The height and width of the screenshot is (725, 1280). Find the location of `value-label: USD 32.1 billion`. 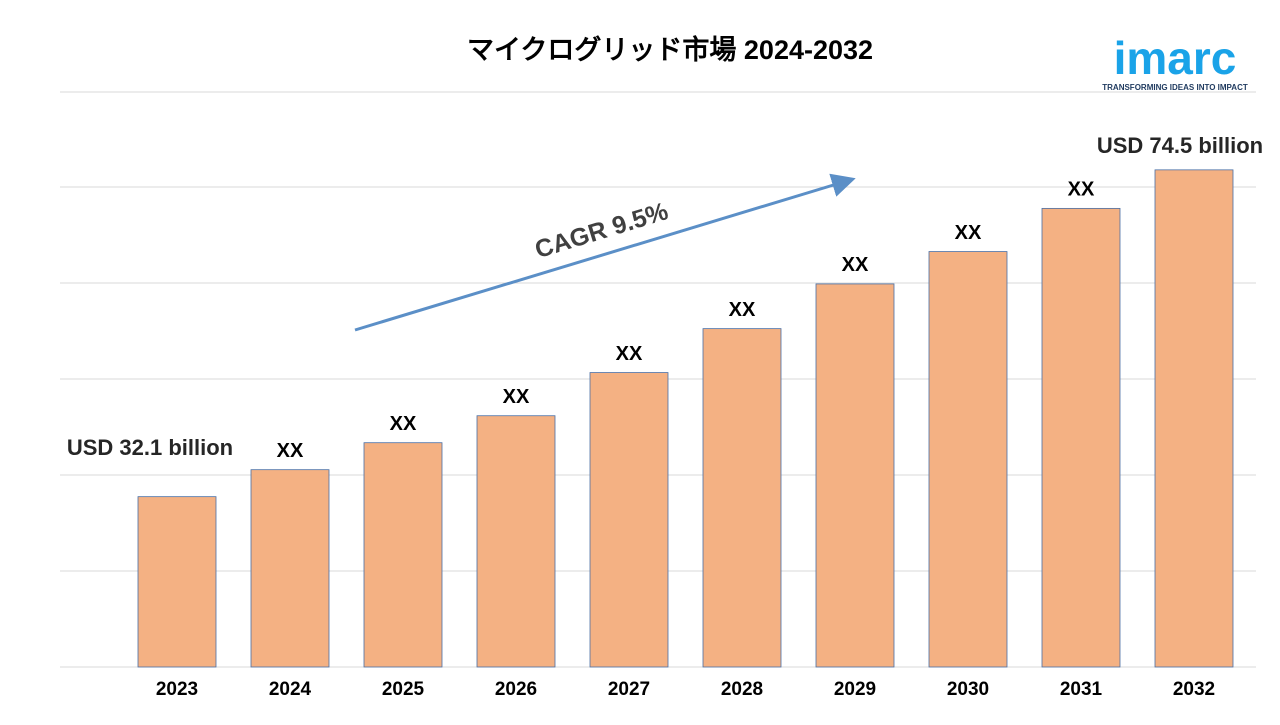

value-label: USD 32.1 billion is located at coordinates (150, 447).